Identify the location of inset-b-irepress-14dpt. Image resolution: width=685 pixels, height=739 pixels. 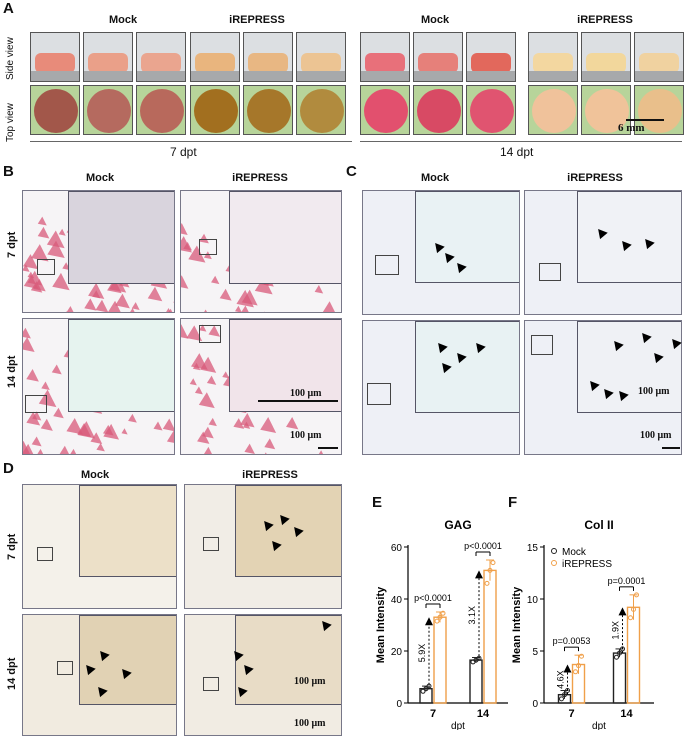
(285, 365).